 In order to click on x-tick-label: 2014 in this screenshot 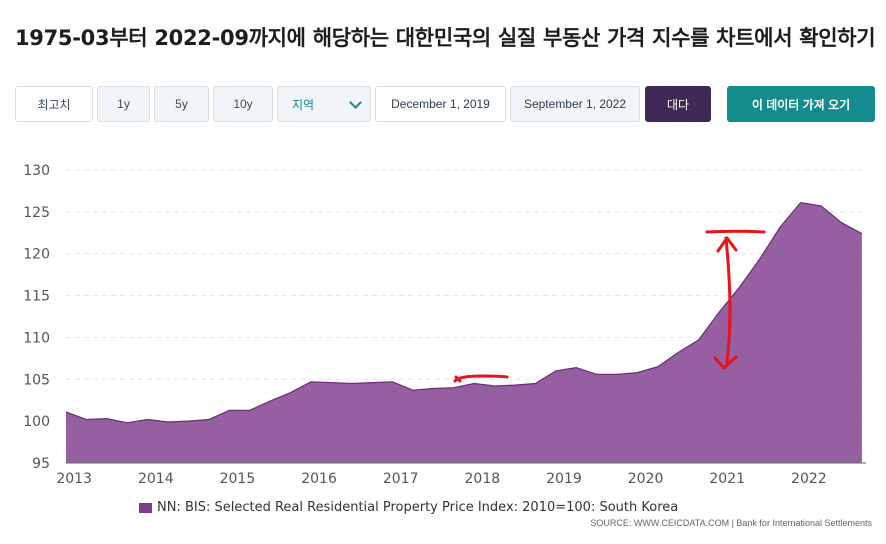, I will do `click(156, 479)`.